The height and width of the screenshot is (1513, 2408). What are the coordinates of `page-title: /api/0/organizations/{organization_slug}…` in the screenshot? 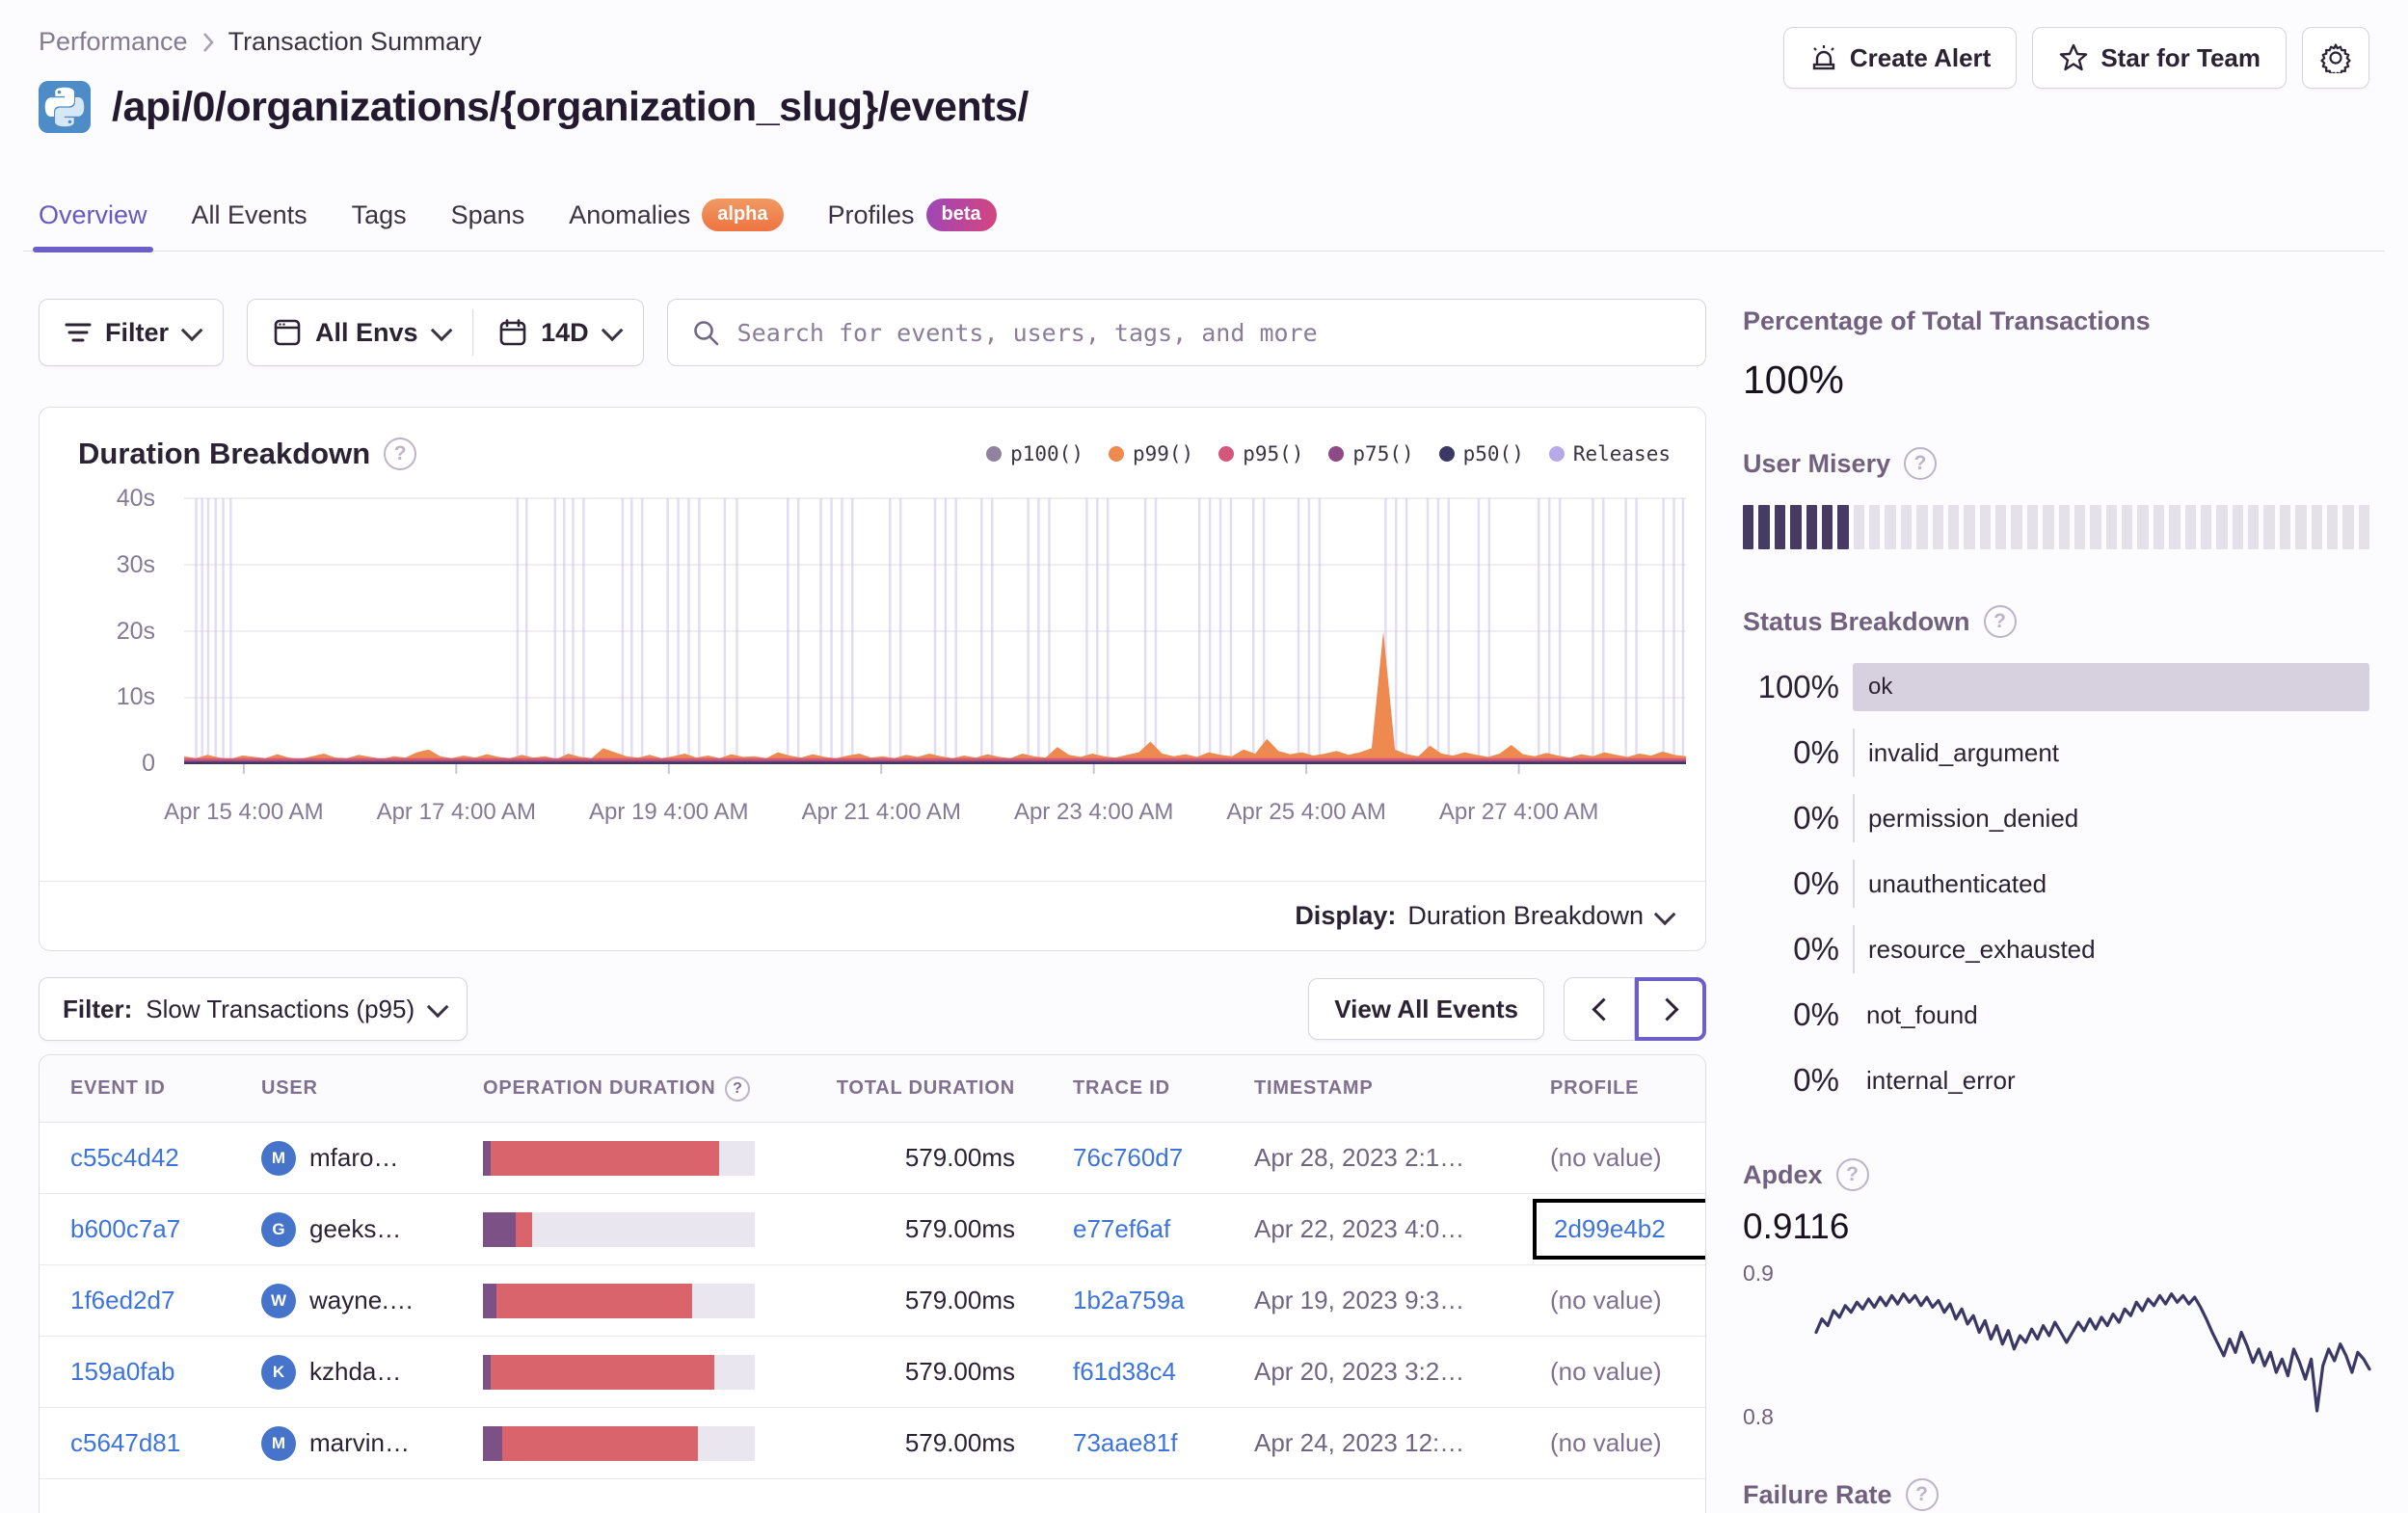 It's located at (570, 106).